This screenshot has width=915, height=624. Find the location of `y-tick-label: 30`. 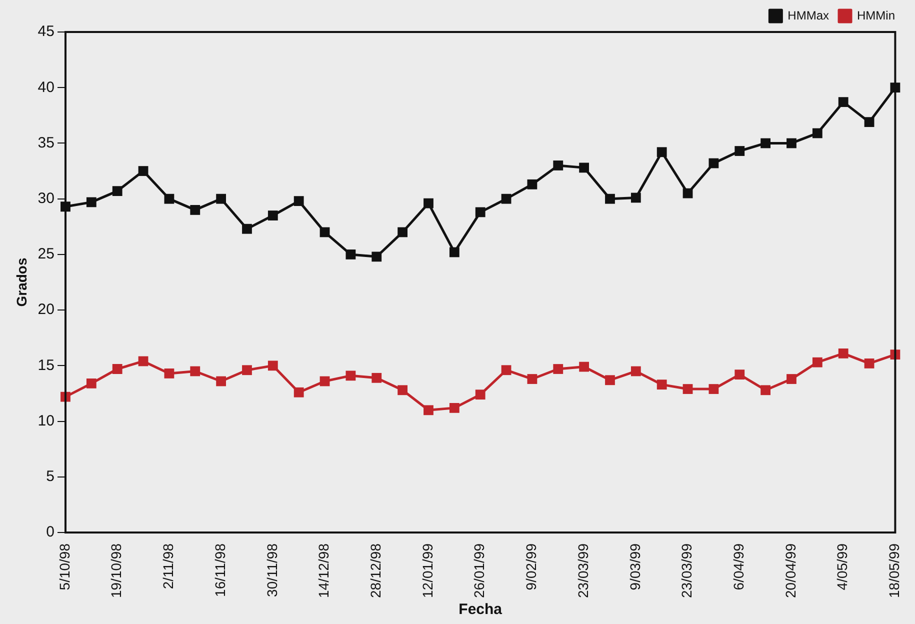

y-tick-label: 30 is located at coordinates (46, 198).